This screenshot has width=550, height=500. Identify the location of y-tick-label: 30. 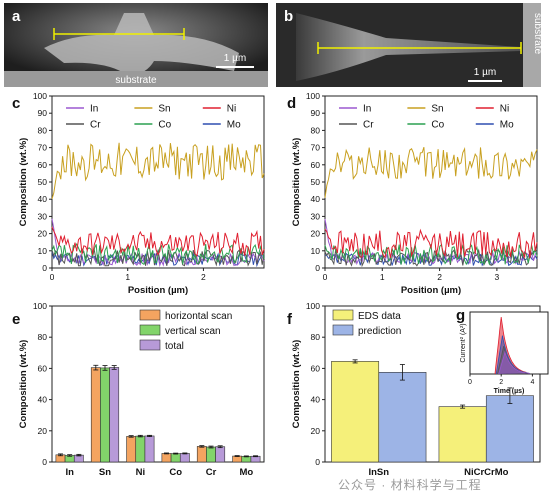
(316, 216).